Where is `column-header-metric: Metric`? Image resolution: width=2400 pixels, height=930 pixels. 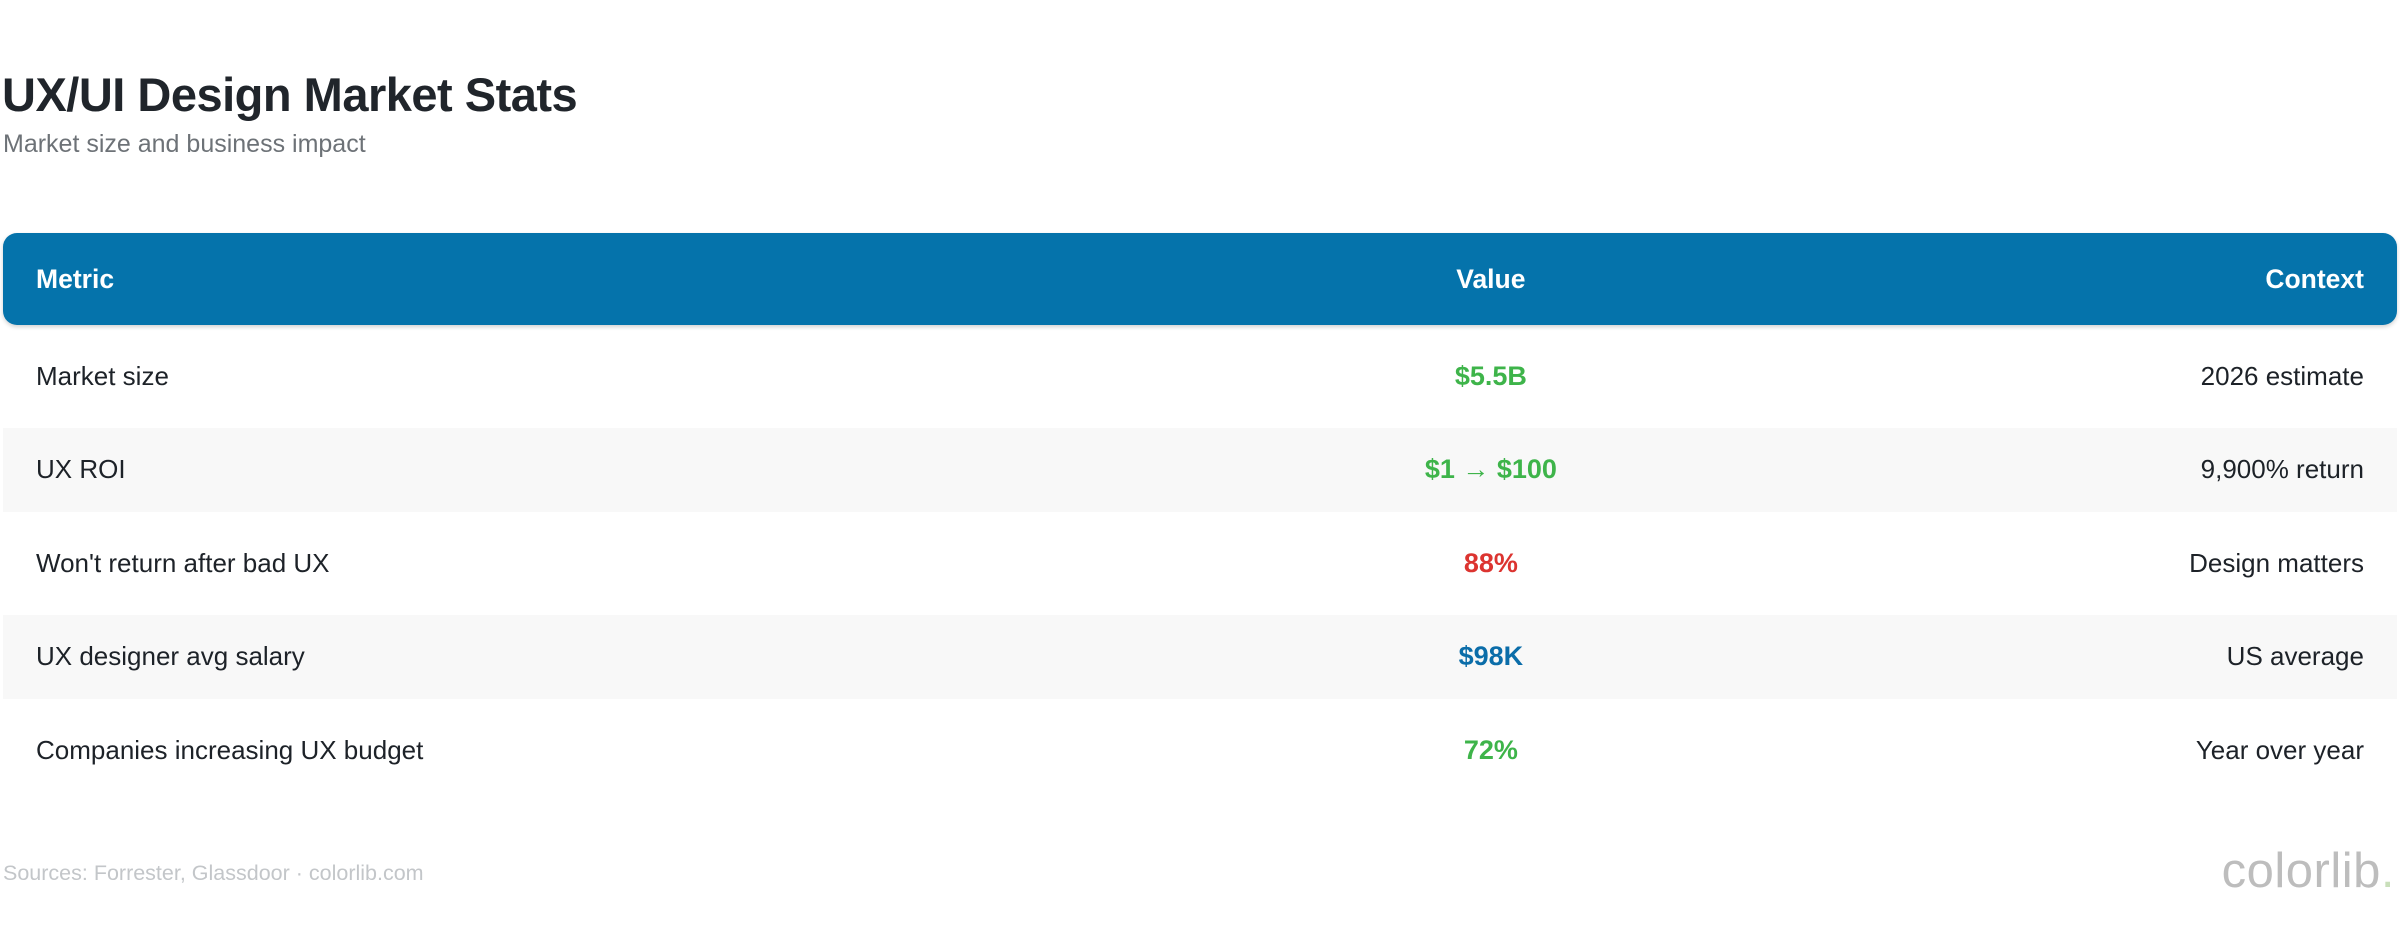
column-header-metric: Metric is located at coordinates (75, 278).